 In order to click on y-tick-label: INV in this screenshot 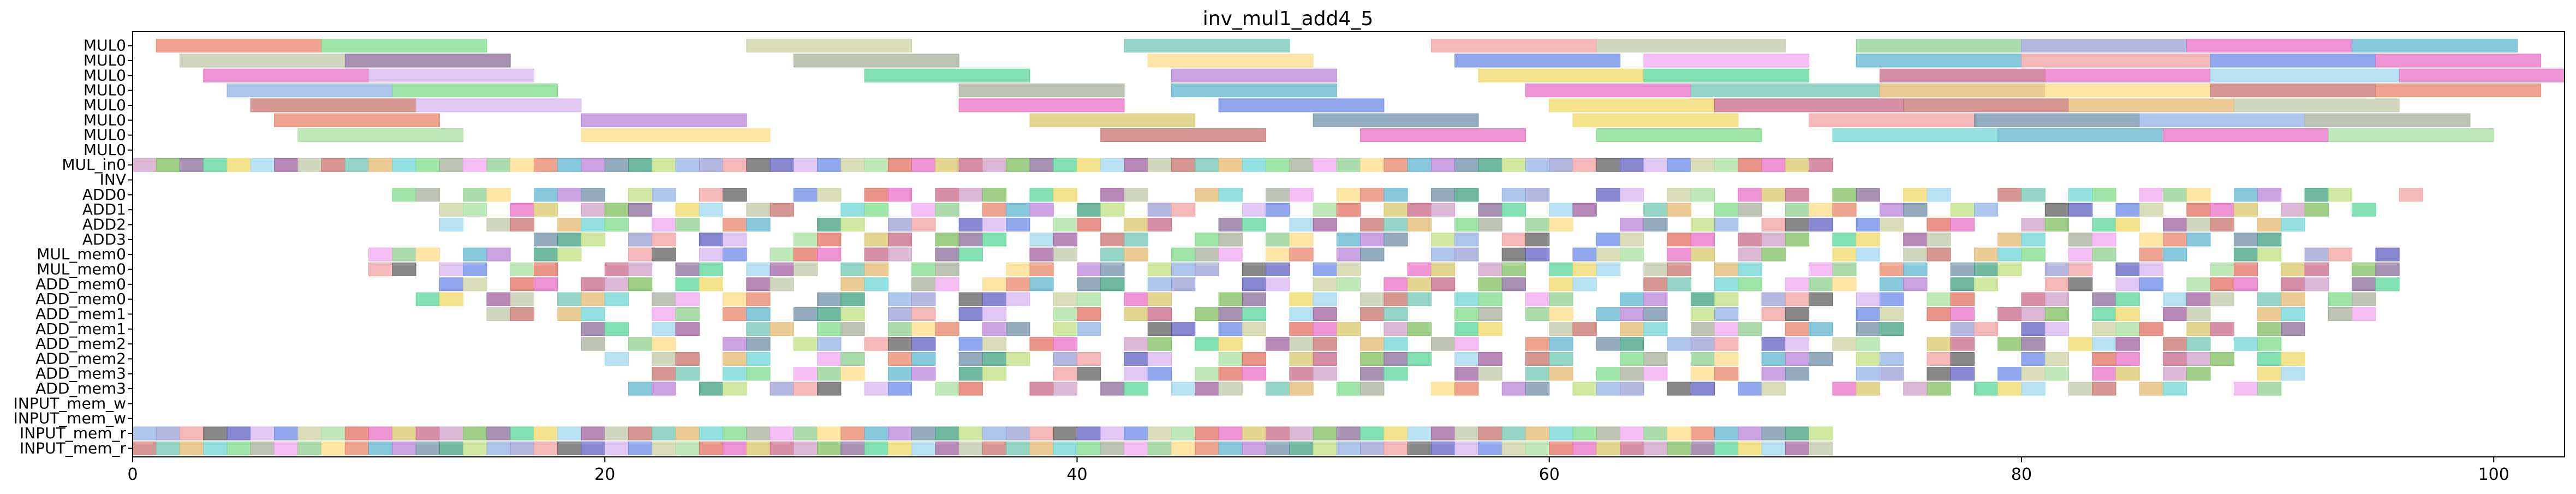, I will do `click(113, 180)`.